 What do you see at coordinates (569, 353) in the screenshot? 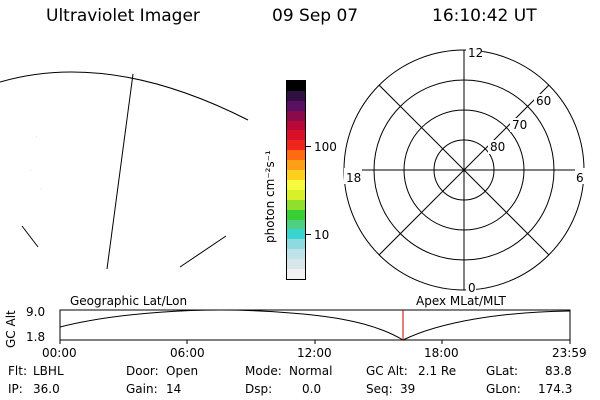
I see `x-tick-label: 23:59` at bounding box center [569, 353].